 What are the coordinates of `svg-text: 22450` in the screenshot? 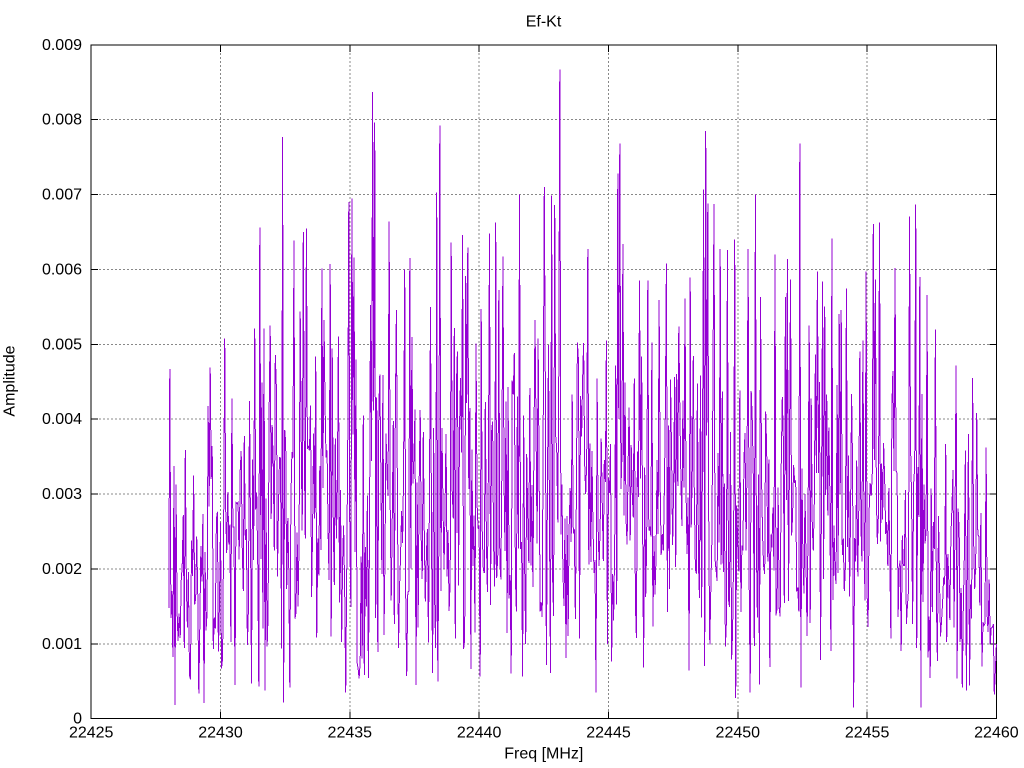 It's located at (738, 733).